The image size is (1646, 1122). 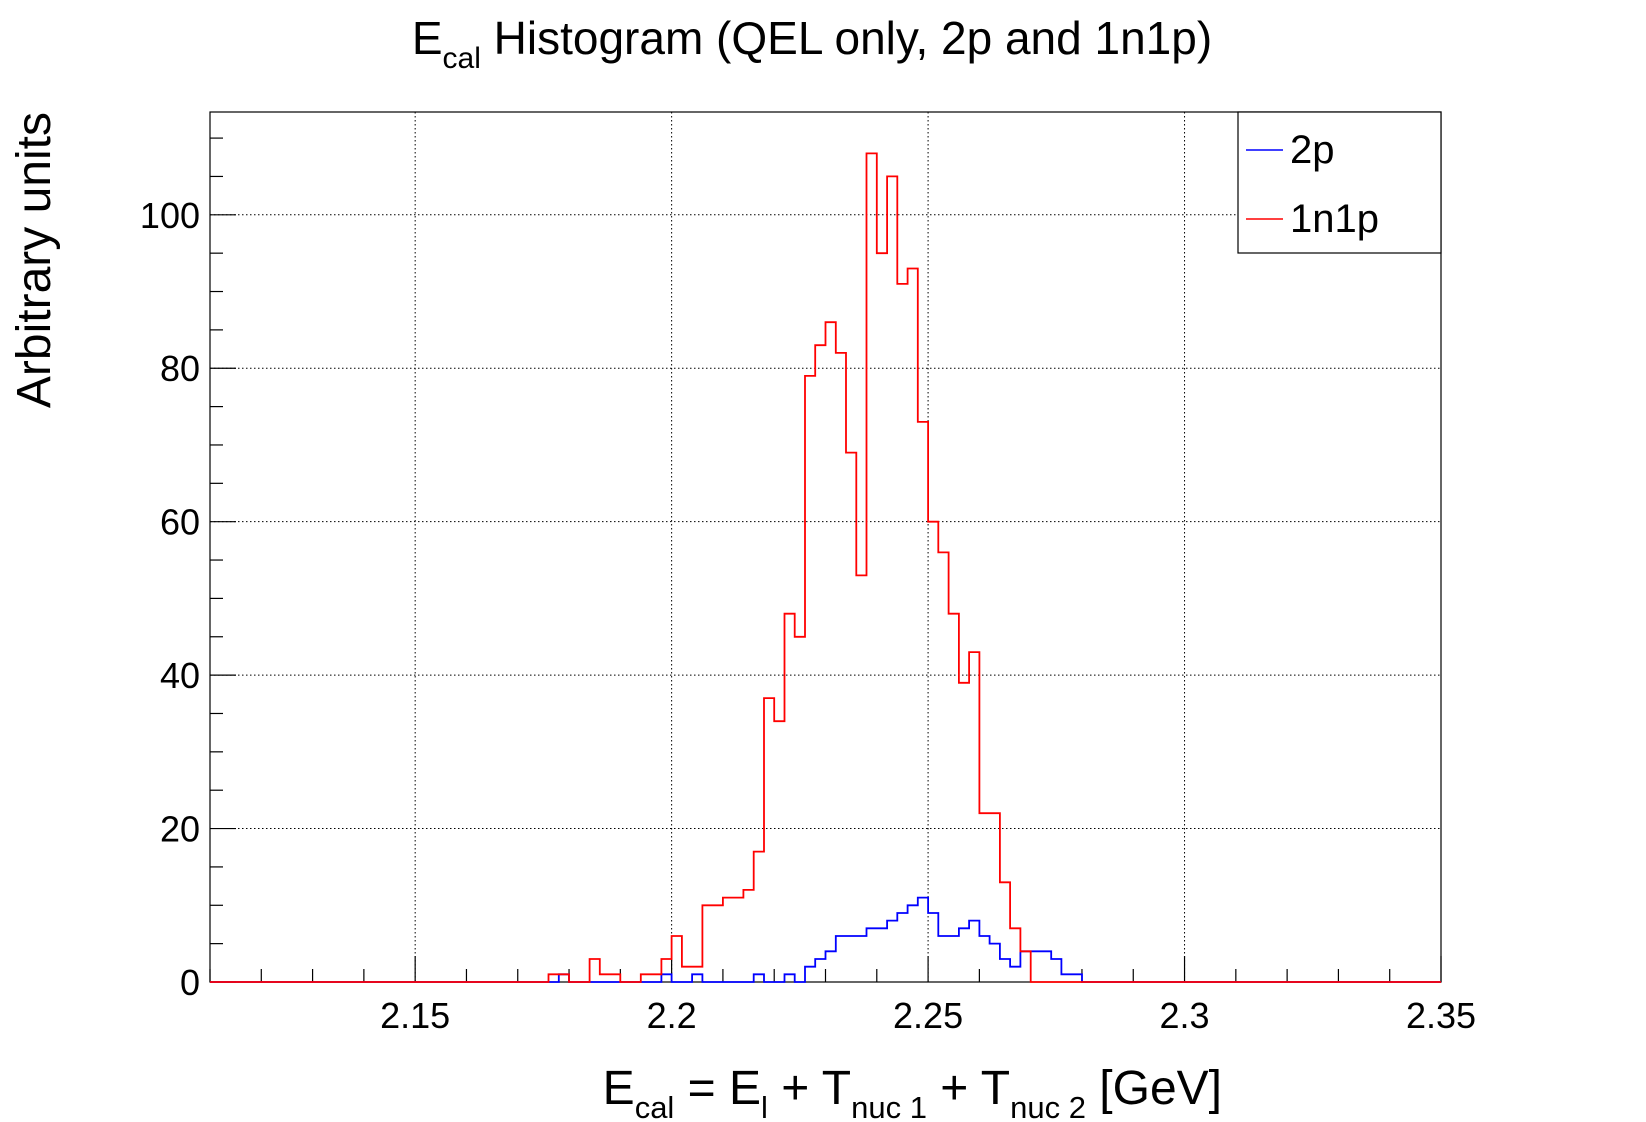 What do you see at coordinates (180, 675) in the screenshot?
I see `y-tick-label-2: 40` at bounding box center [180, 675].